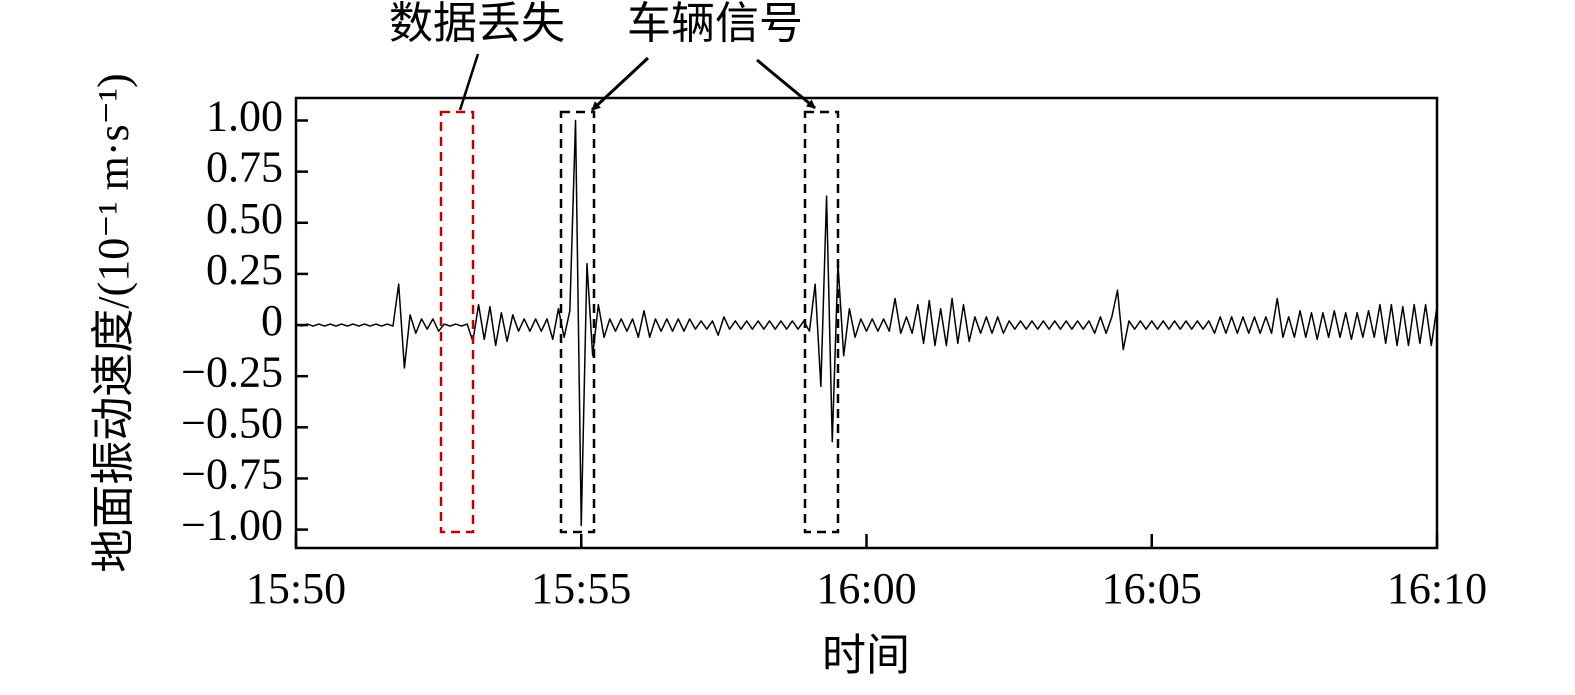 The width and height of the screenshot is (1575, 695). Describe the element at coordinates (232, 474) in the screenshot. I see `y-tick-label: −0.75` at that location.